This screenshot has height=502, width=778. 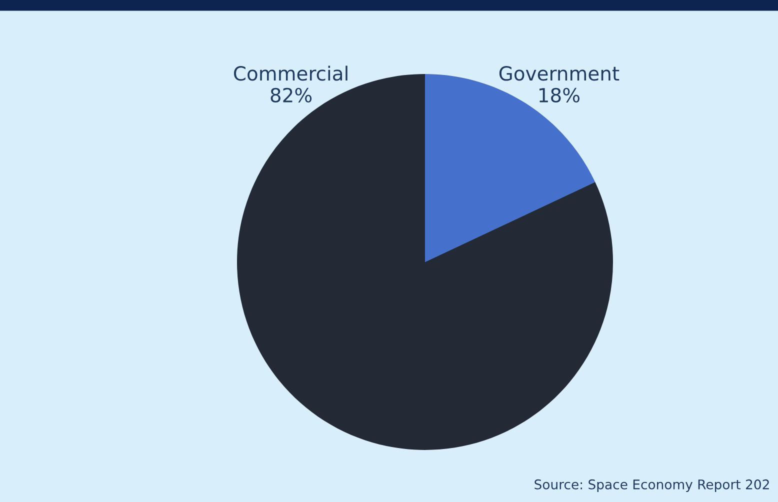 What do you see at coordinates (651, 485) in the screenshot?
I see `source-note: Source: Space Economy Report 202` at bounding box center [651, 485].